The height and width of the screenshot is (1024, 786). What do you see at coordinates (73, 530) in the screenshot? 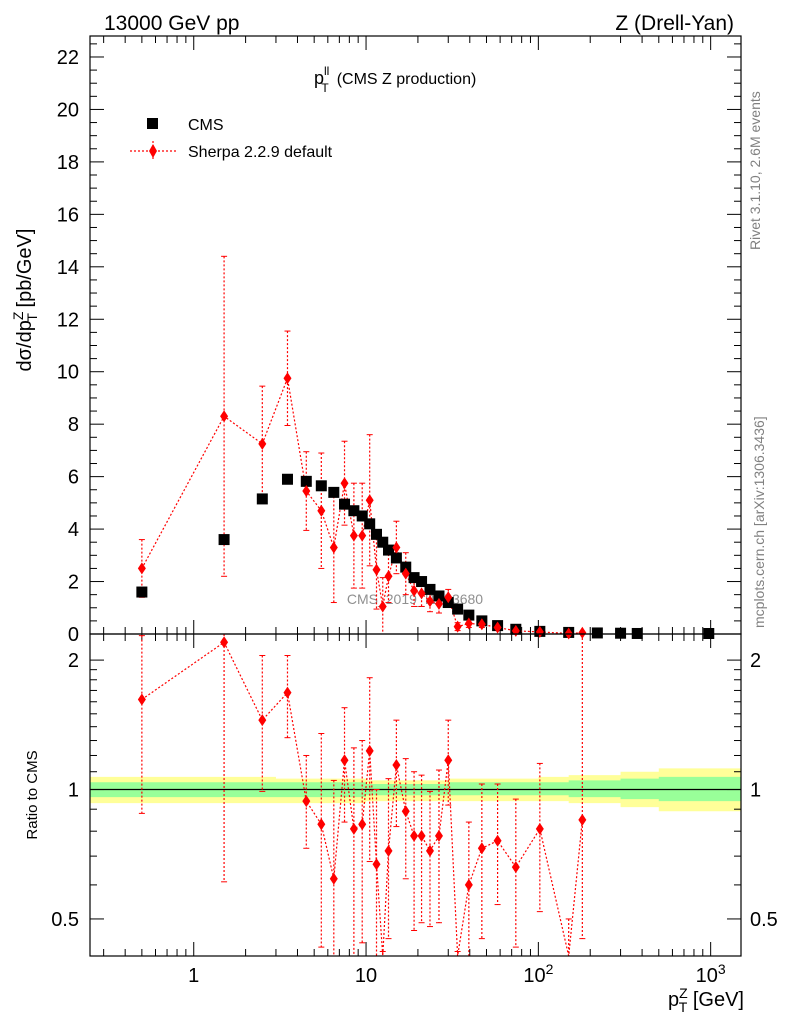
I see `main-y-tick-label: 4` at bounding box center [73, 530].